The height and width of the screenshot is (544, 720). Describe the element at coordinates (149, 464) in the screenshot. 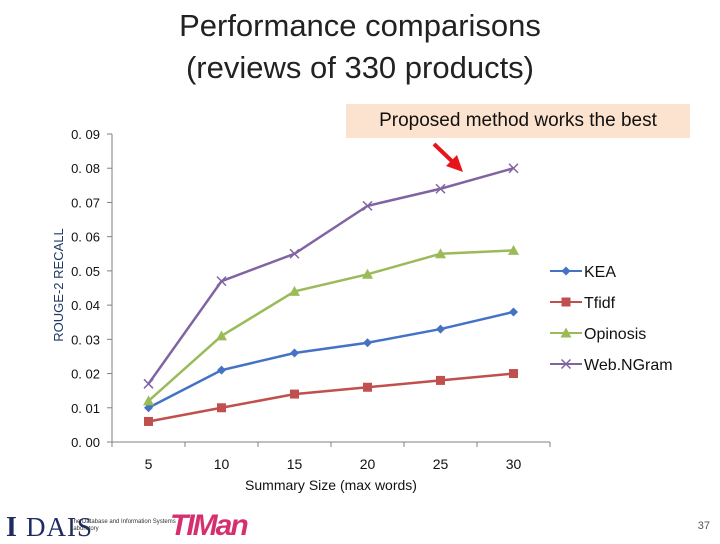

I see `x-tick-label: 5` at that location.